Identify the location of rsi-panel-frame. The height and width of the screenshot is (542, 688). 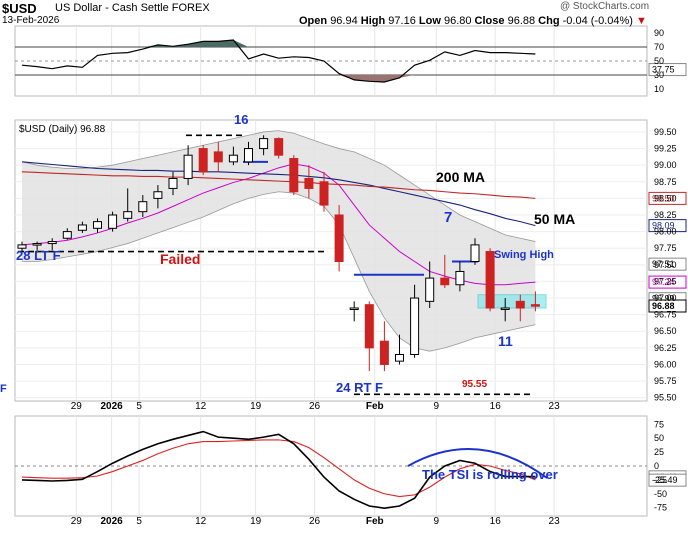
(331, 61).